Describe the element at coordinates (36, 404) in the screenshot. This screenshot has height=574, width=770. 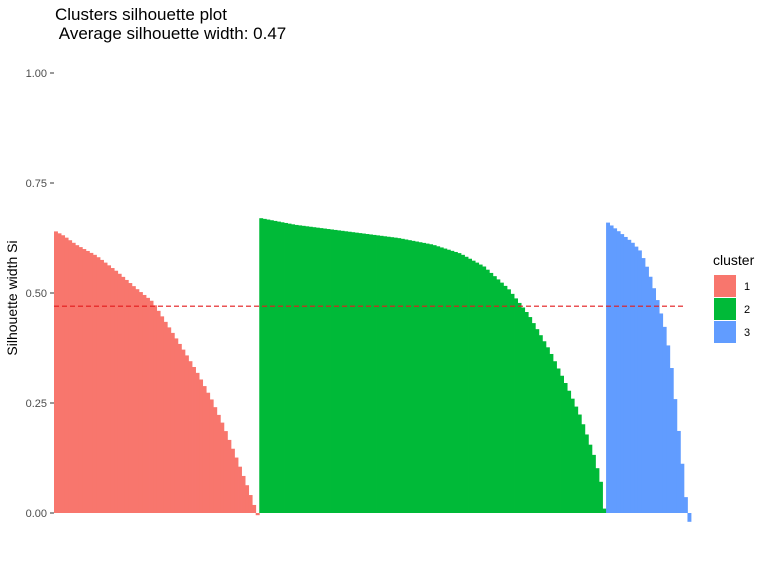
I see `y-tick-label: 0.25` at that location.